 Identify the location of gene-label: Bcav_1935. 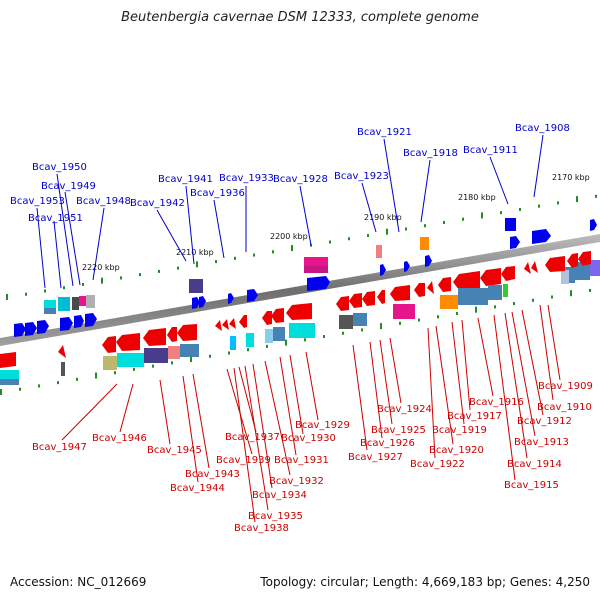
(275, 516).